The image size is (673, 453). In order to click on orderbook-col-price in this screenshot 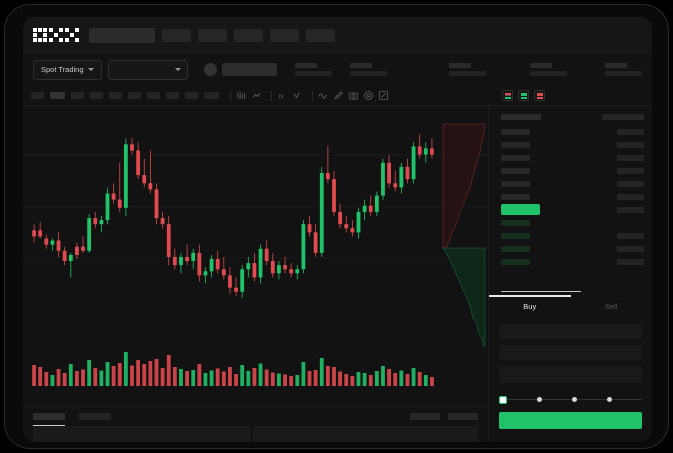, I will do `click(521, 117)`.